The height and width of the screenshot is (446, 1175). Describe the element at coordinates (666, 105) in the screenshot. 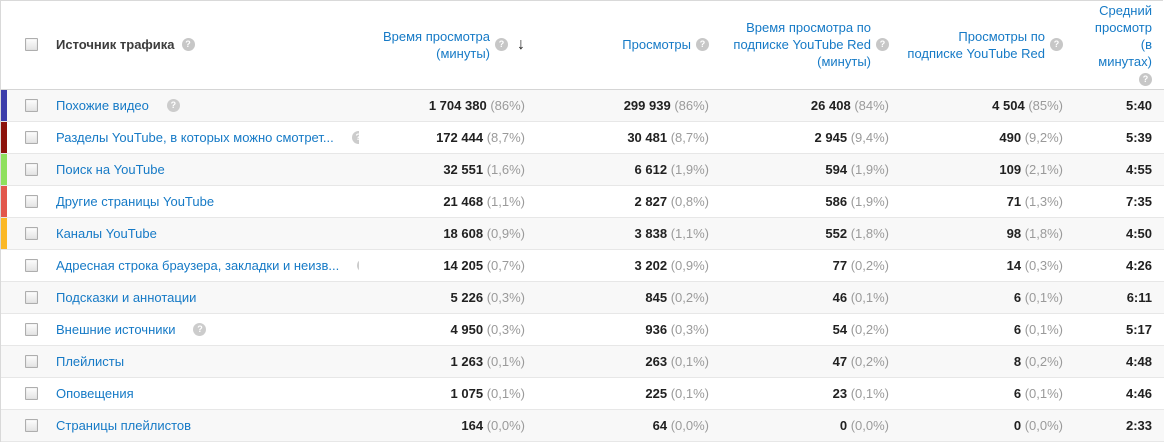

I see `views-cell: 299 939 (86%)` at that location.